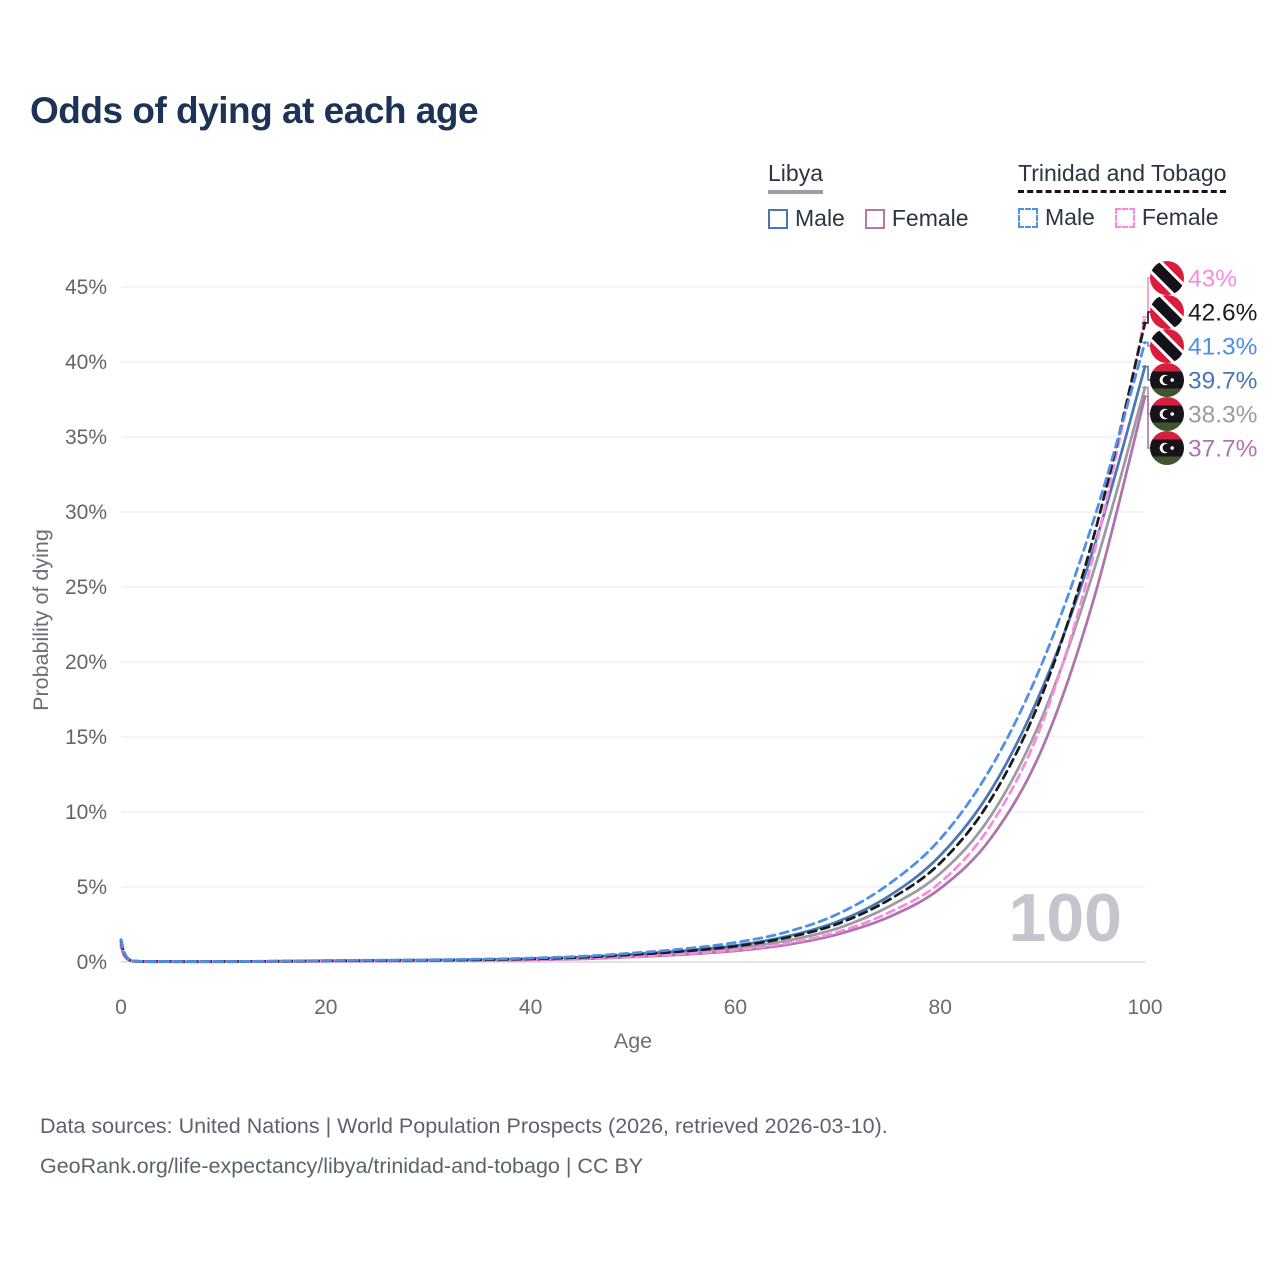 The height and width of the screenshot is (1280, 1280). I want to click on legend-swatch-tt-female, so click(1124, 217).